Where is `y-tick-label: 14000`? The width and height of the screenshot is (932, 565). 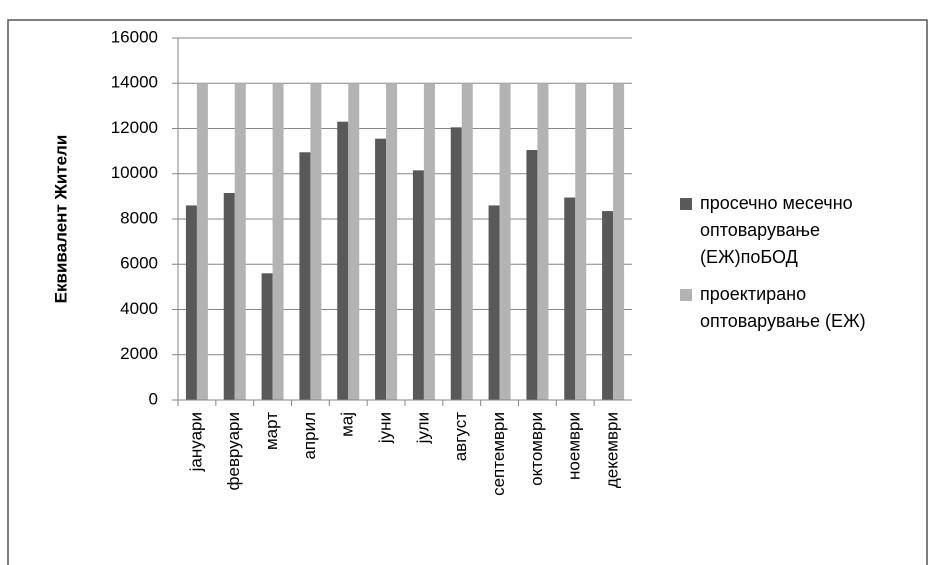
y-tick-label: 14000 is located at coordinates (134, 82).